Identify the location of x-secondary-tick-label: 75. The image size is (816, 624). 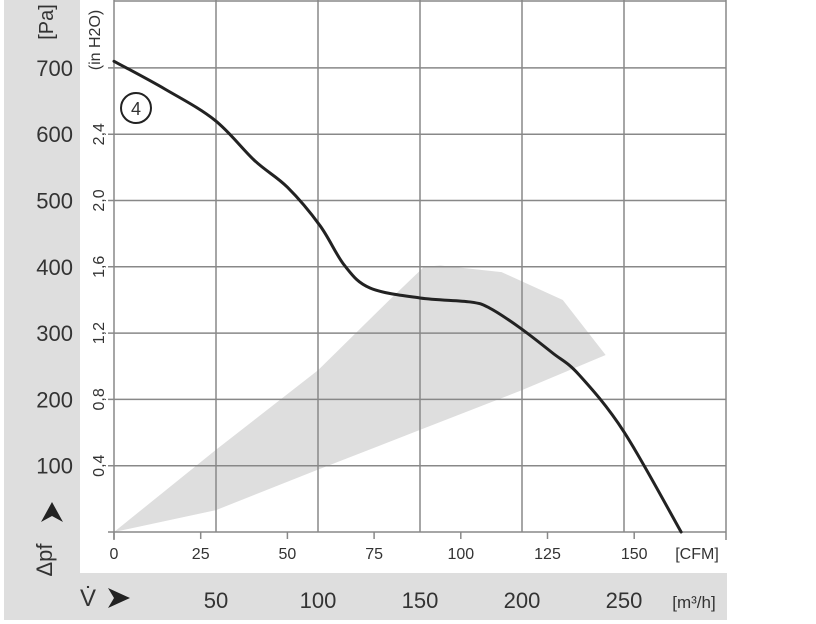
(374, 554).